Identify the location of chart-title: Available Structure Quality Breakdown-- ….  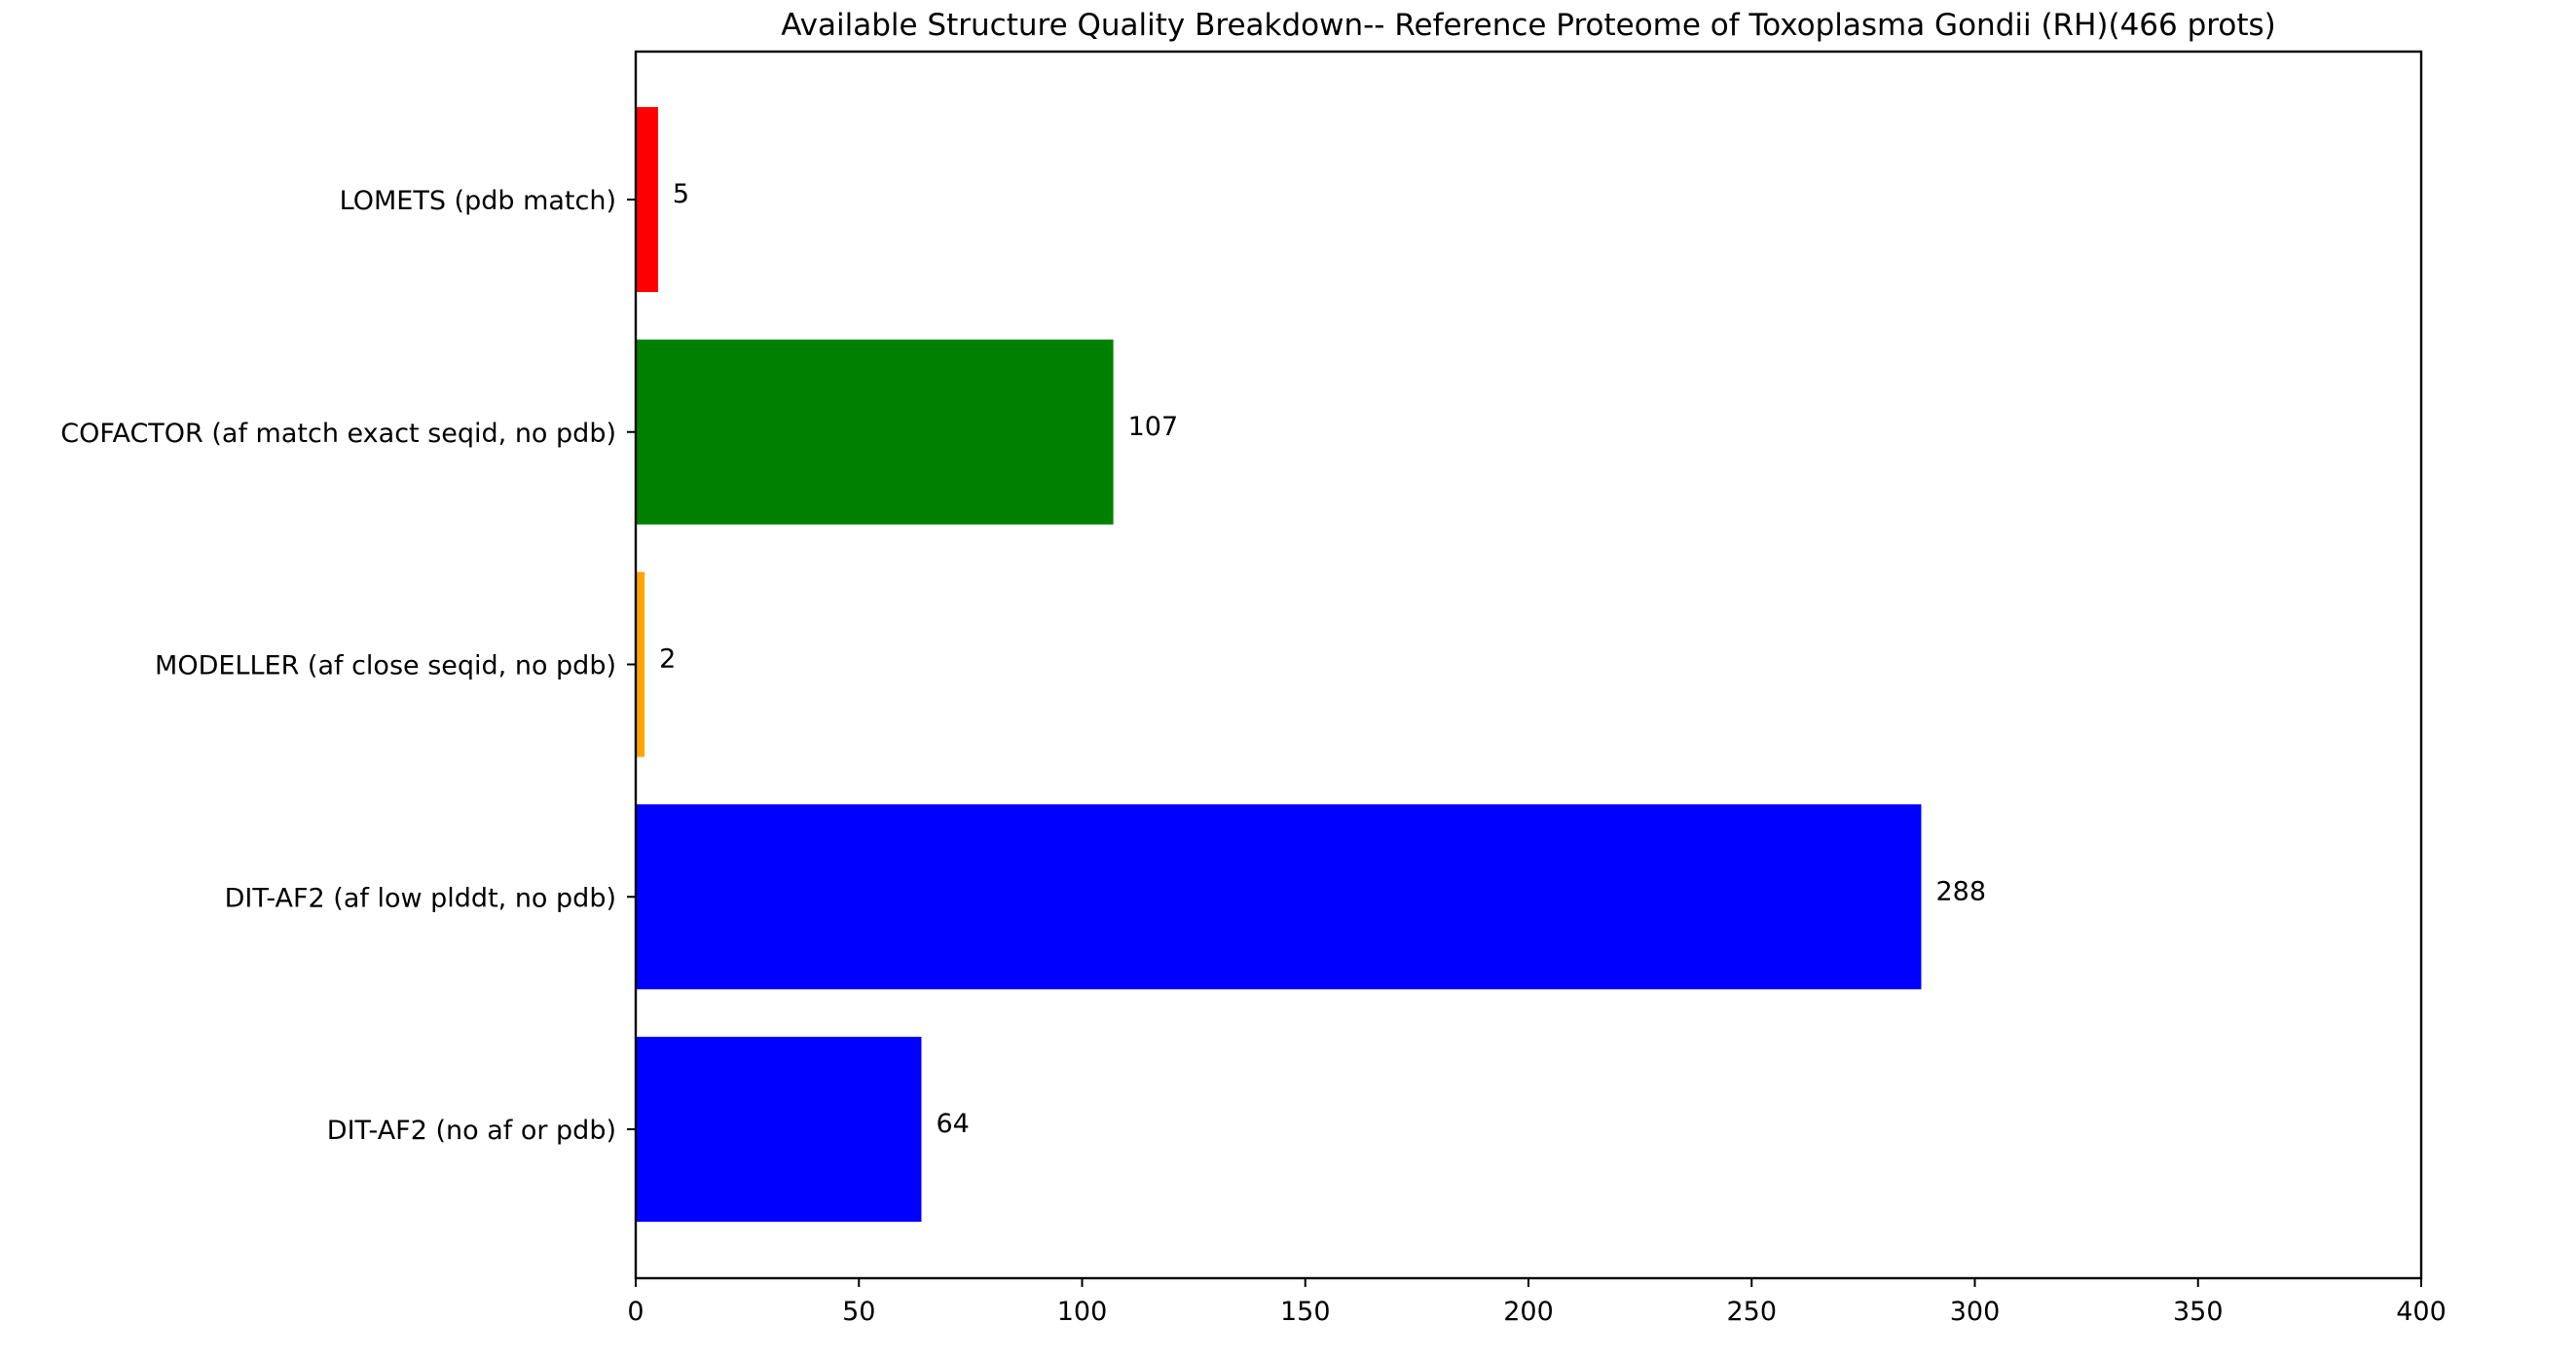
(1528, 26).